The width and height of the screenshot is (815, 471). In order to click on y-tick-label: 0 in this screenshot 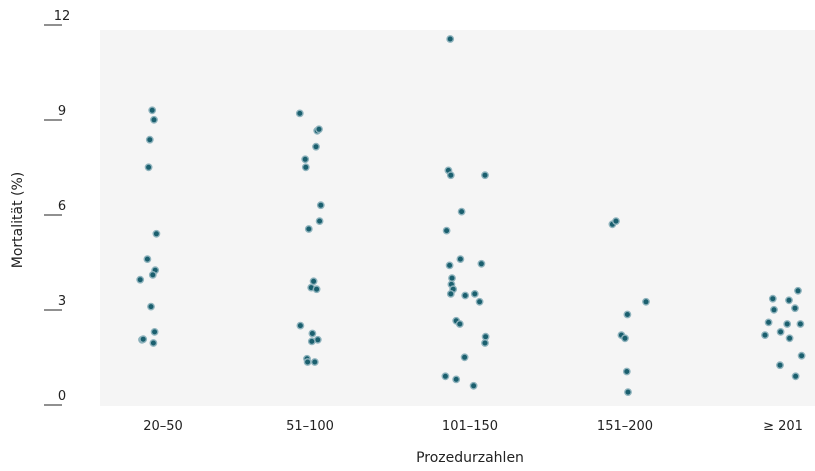, I will do `click(62, 396)`.